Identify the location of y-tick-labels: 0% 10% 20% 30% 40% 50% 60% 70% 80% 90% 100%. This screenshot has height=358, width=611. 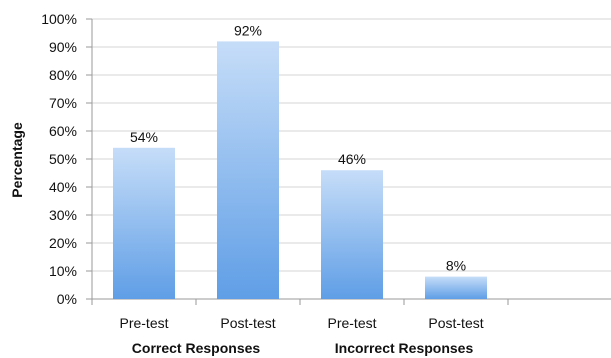
(59, 159).